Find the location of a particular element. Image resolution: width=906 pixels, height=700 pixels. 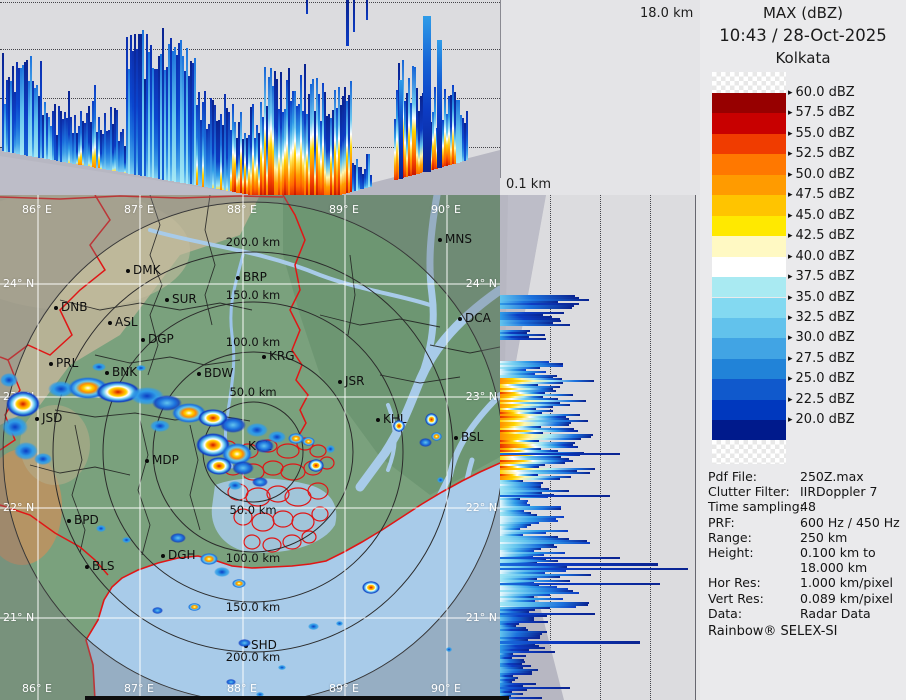

longitude-label: 86° E is located at coordinates (37, 688).